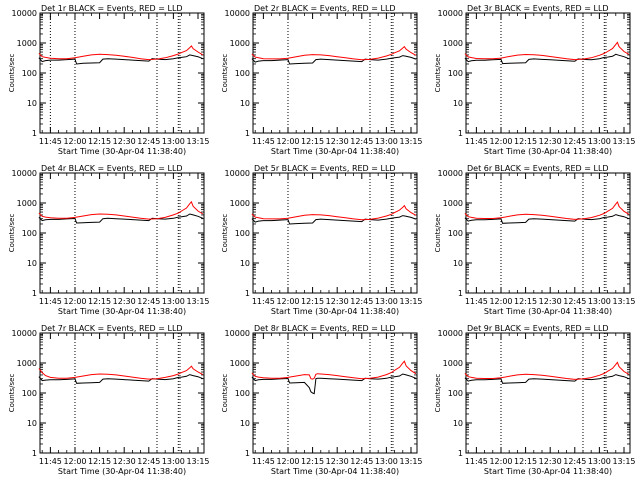  Describe the element at coordinates (538, 8) in the screenshot. I see `chart-title: Det 3r BLACK = Events, RED = LLD` at that location.